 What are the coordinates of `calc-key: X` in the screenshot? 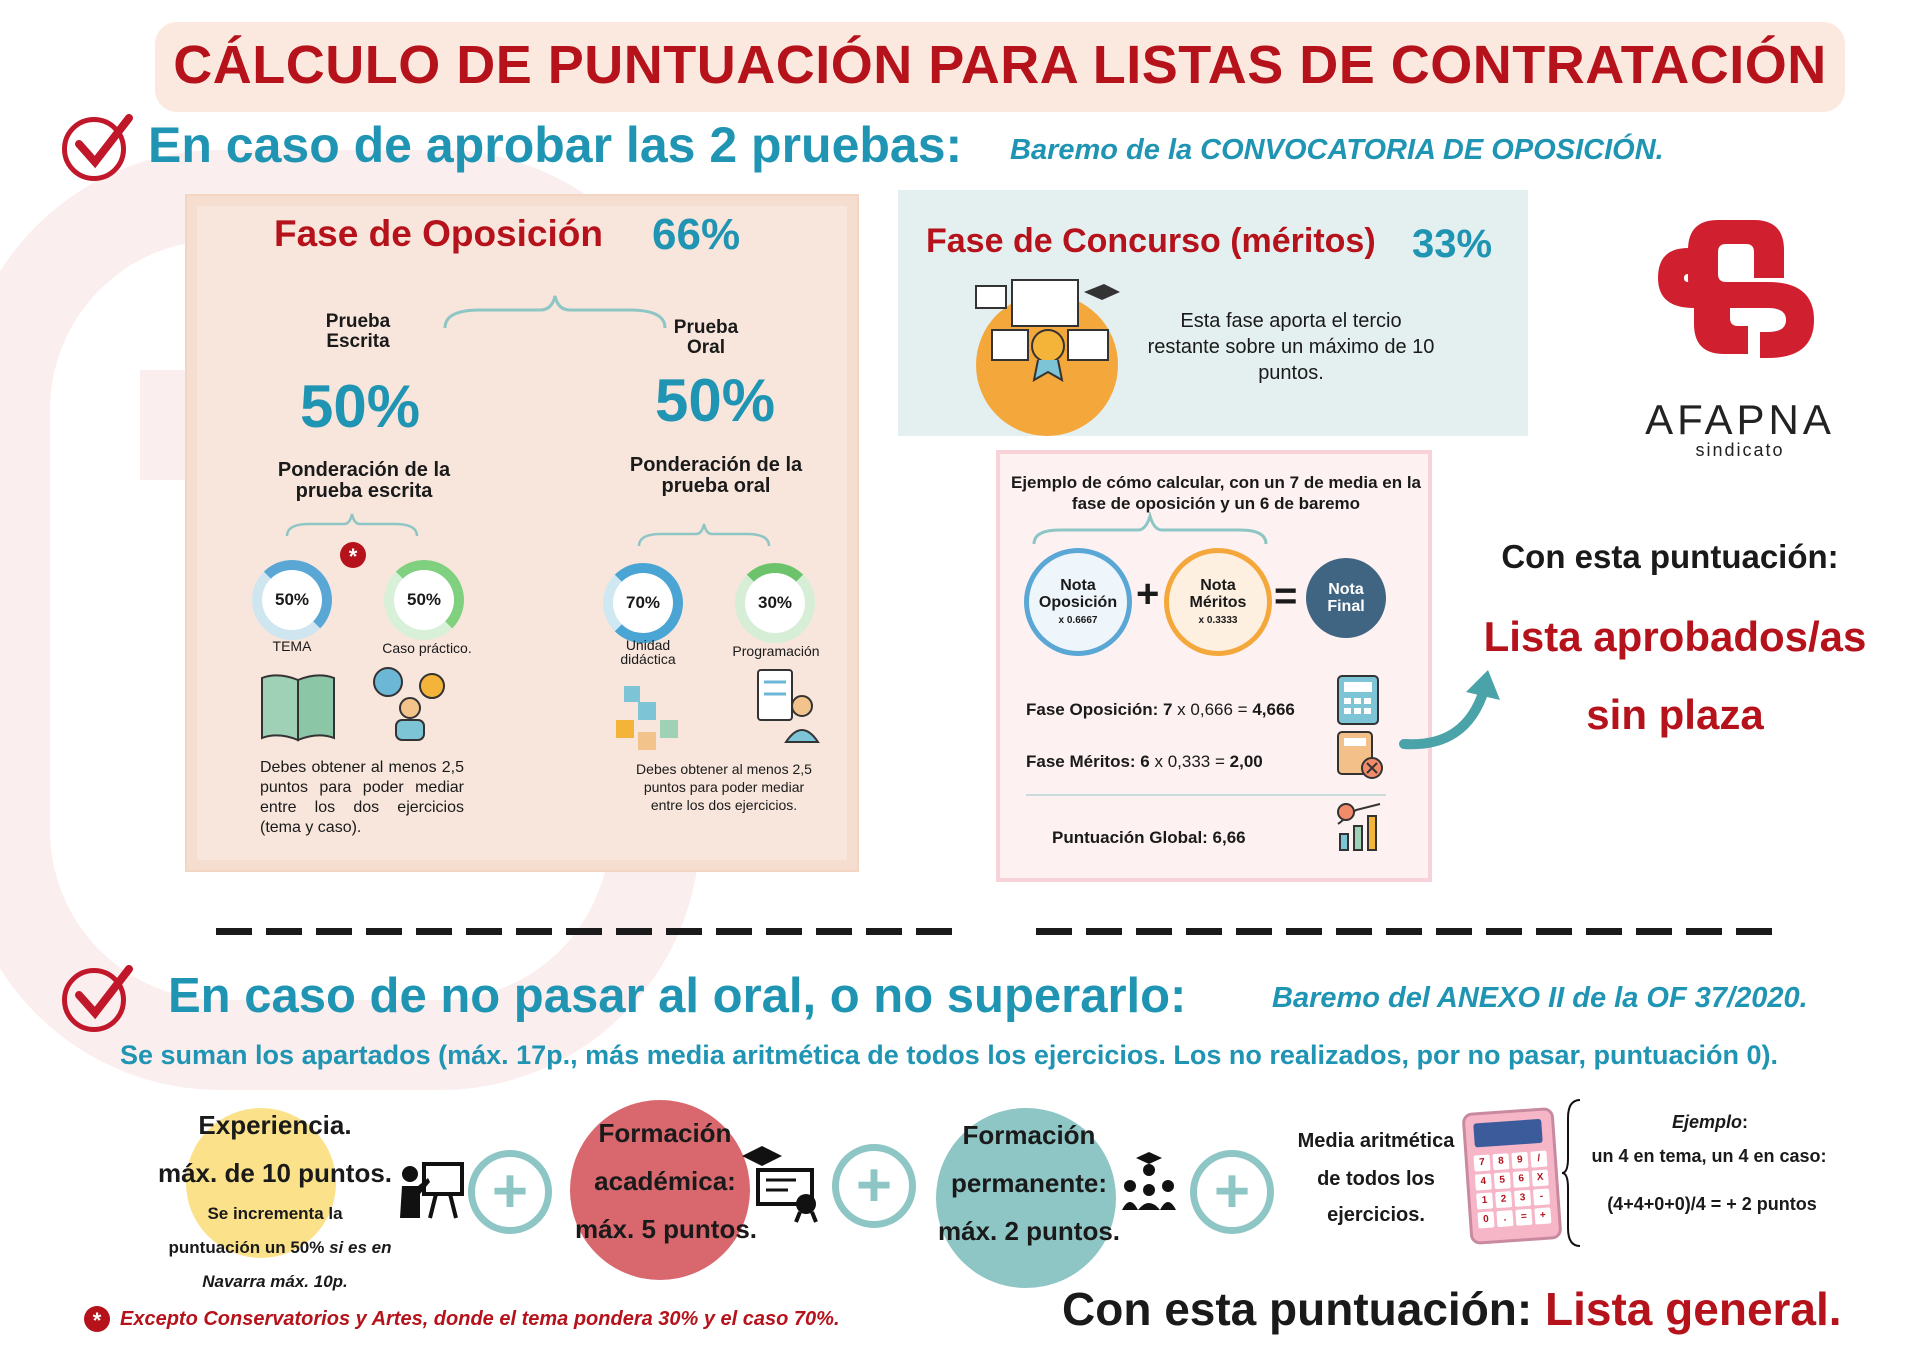 It's located at (1540, 1178).